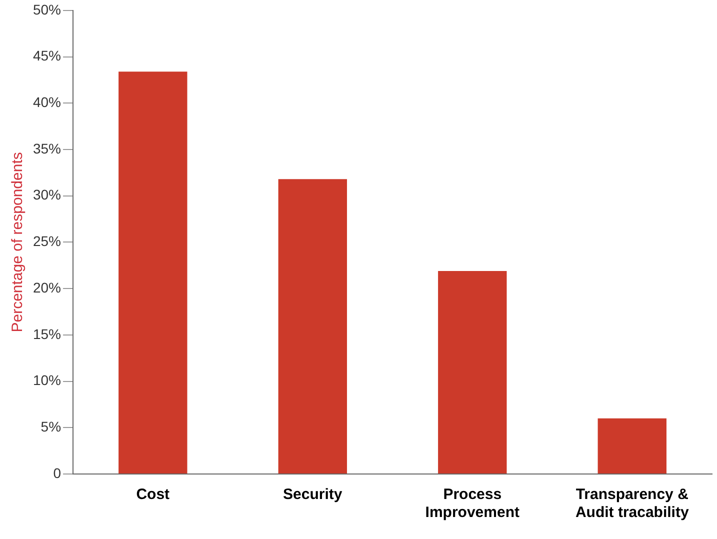 The height and width of the screenshot is (539, 717). I want to click on y-tick-label: 15%, so click(47, 334).